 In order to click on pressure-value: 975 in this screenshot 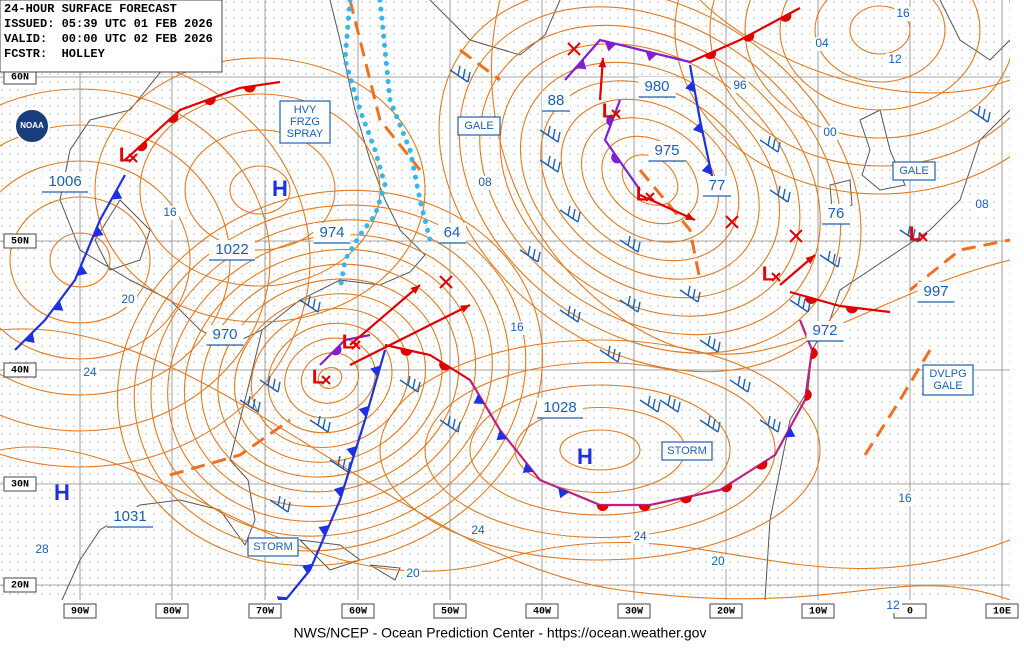, I will do `click(666, 150)`.